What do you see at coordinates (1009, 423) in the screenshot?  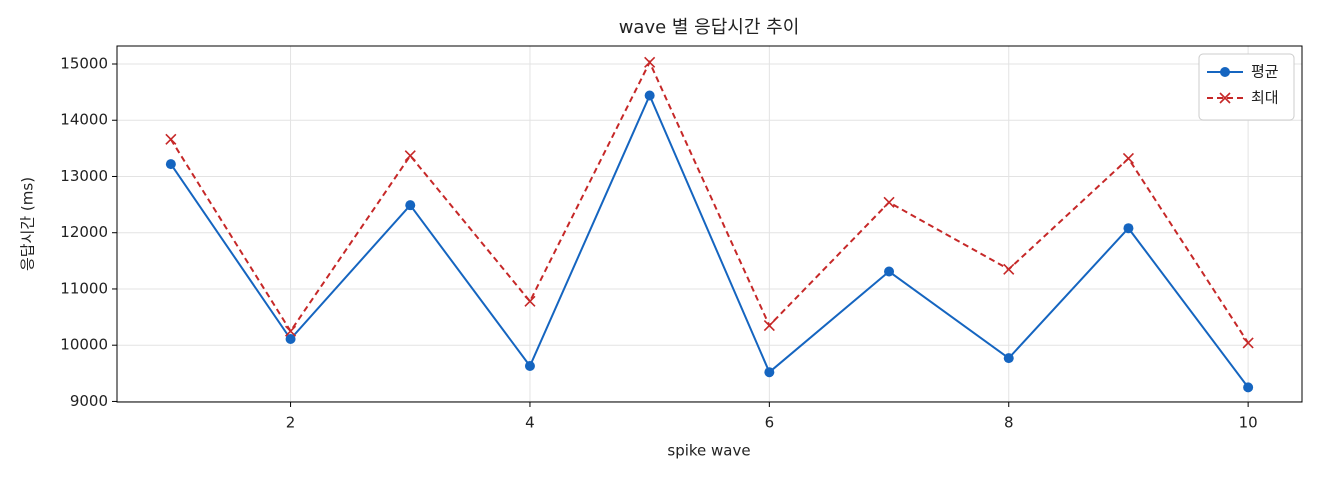 I see `x-tick-label: 8` at bounding box center [1009, 423].